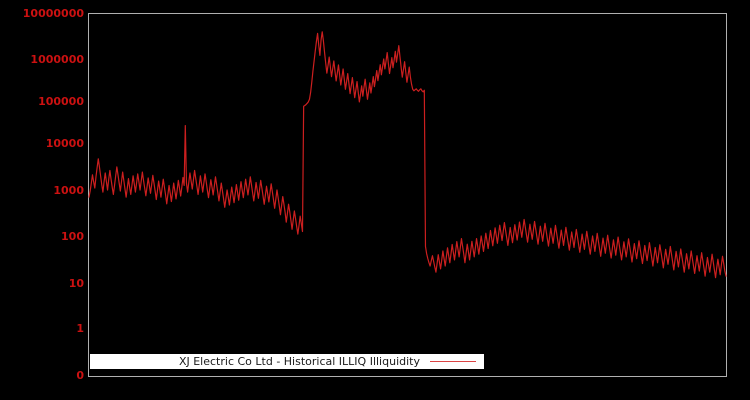 This screenshot has height=400, width=750. Describe the element at coordinates (53, 13) in the screenshot. I see `y-tick-label: 10000000` at that location.